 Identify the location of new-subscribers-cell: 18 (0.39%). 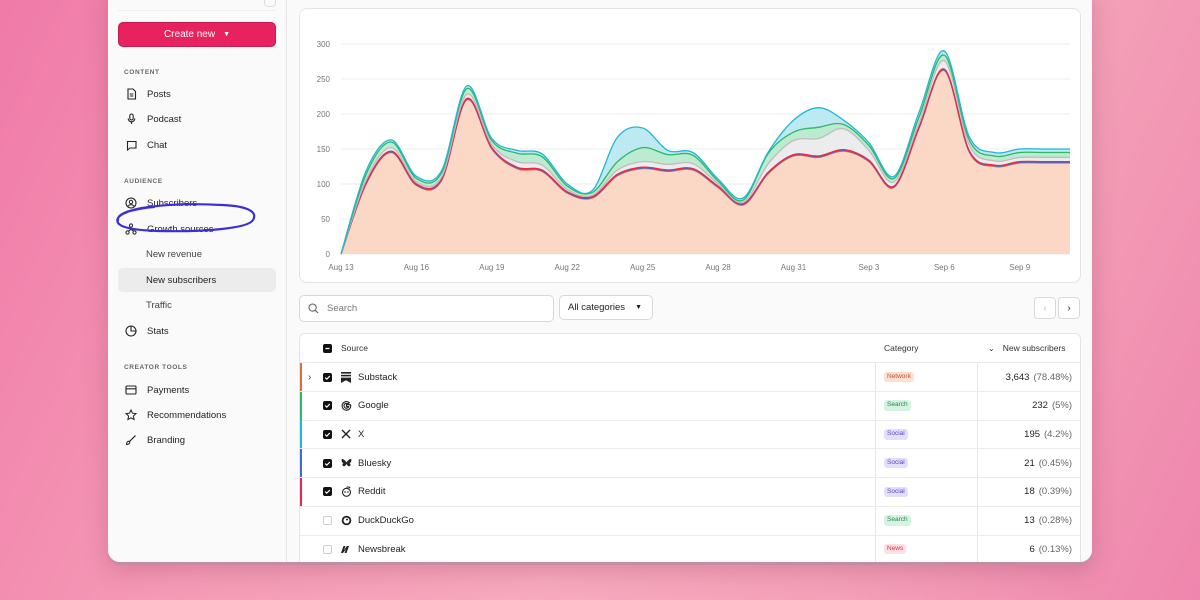
(1048, 492).